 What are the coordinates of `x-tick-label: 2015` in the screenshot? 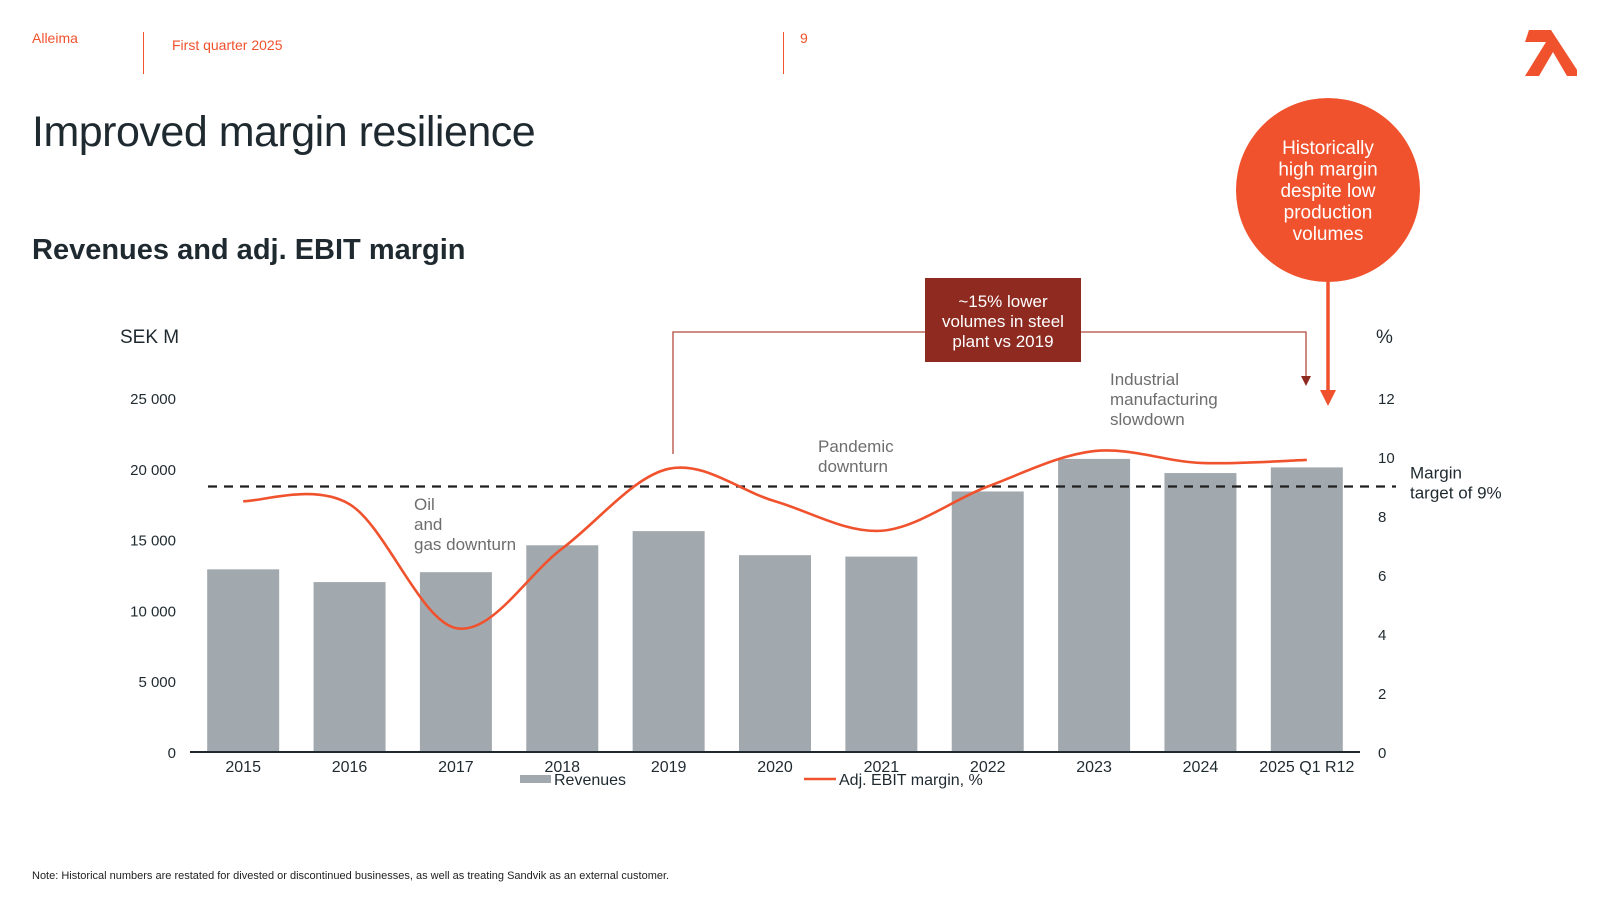 It's located at (243, 767).